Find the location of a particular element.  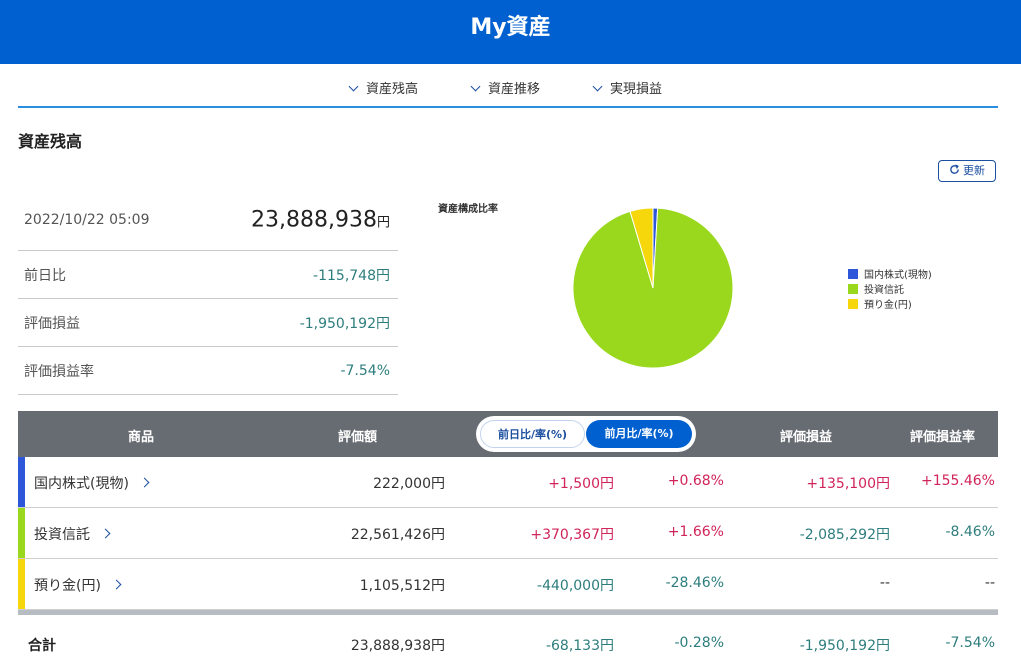

header-pl: 評価損益 is located at coordinates (806, 437).